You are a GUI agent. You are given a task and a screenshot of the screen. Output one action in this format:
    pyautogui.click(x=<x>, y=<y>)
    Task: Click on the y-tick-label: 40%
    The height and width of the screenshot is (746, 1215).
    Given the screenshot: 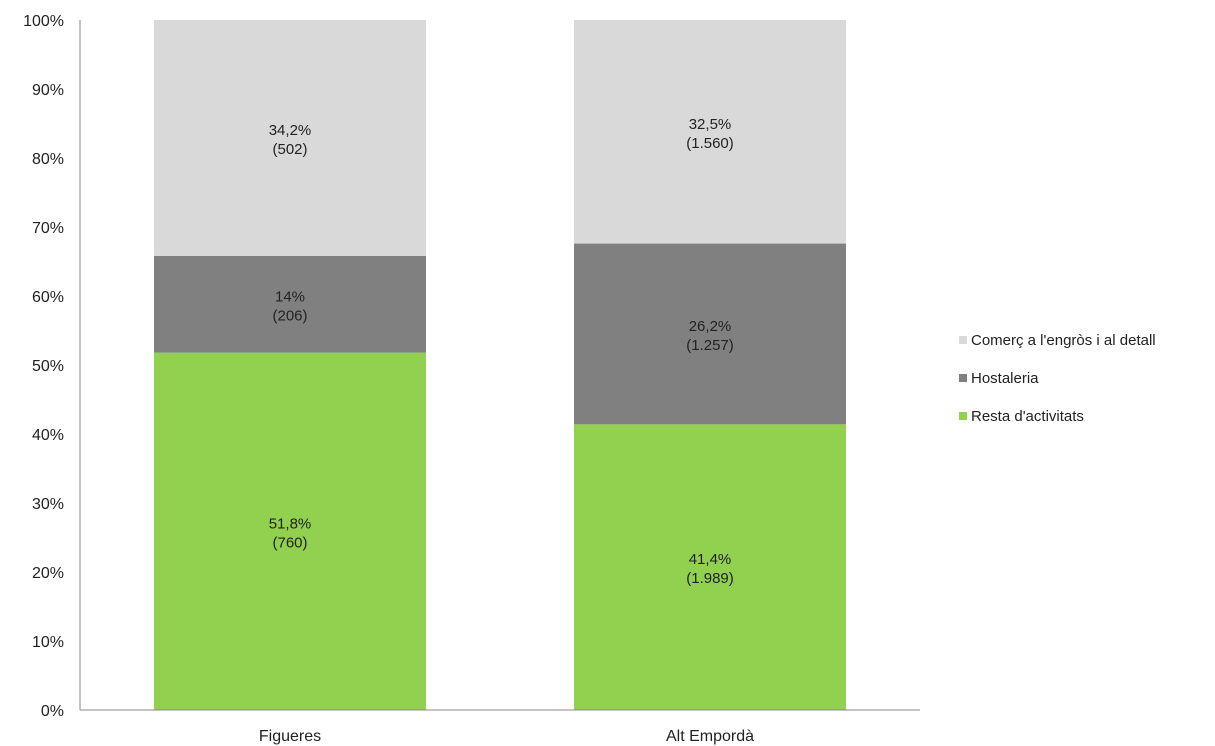 What is the action you would take?
    pyautogui.click(x=48, y=435)
    